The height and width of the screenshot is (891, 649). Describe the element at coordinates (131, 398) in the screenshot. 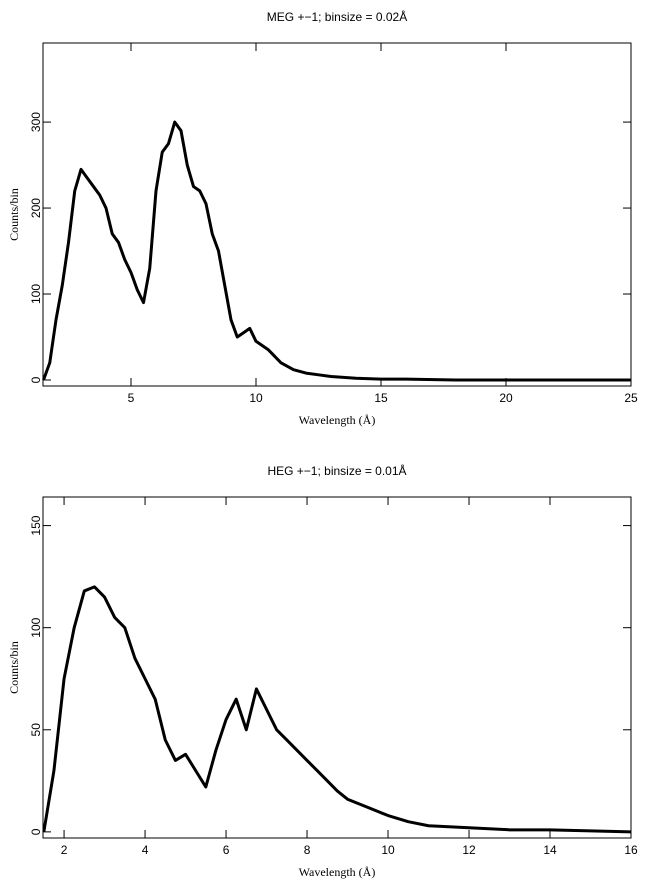

I see `x-tick-label: 5` at that location.